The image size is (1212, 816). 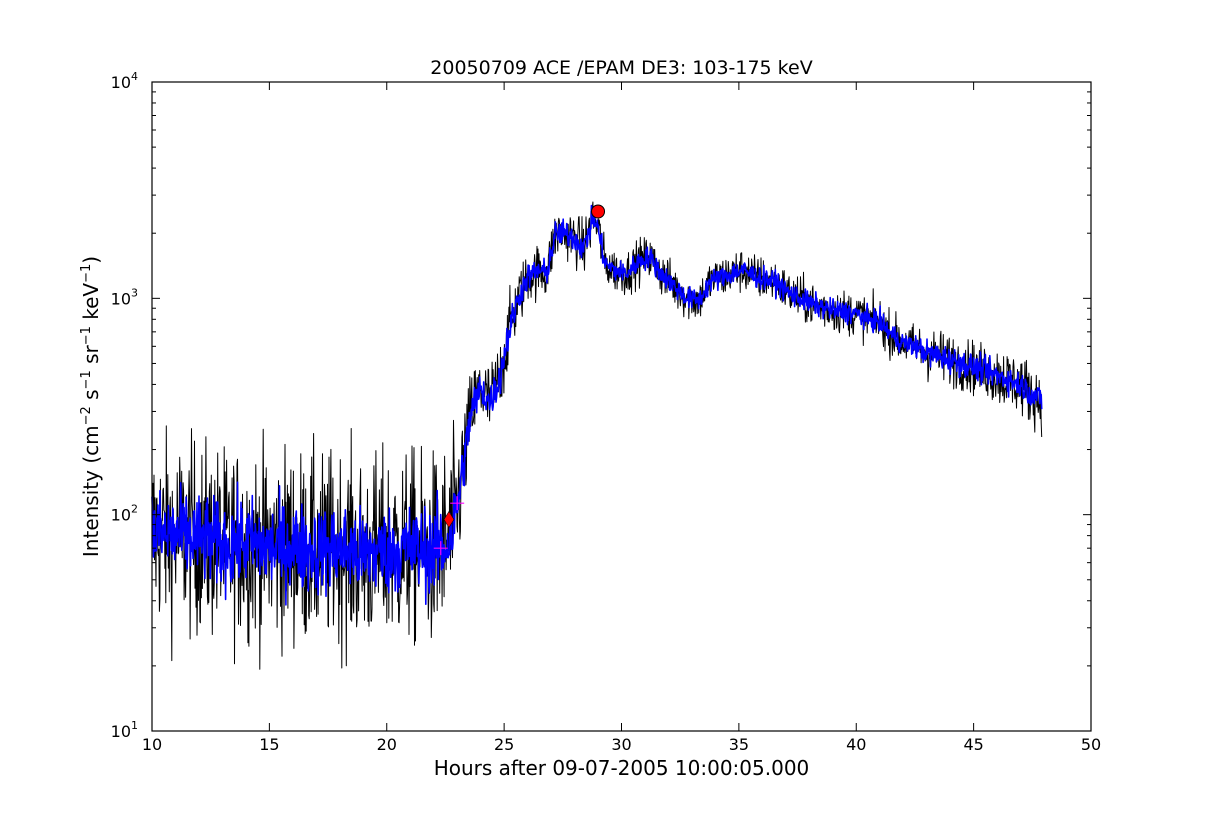 I want to click on y-axis-label-exp: −2, so click(x=86, y=415).